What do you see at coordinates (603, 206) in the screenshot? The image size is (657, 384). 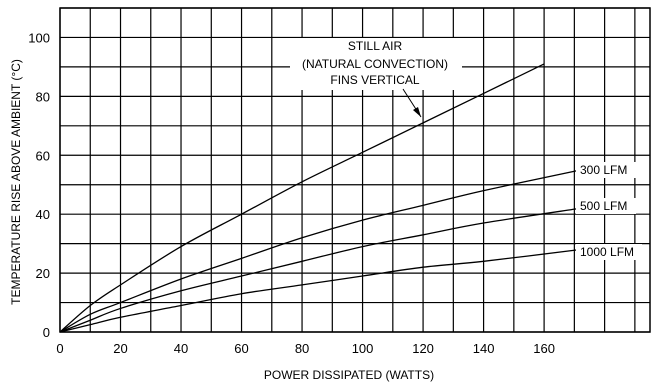 I see `series-label-500-lfm: 500 LFM` at bounding box center [603, 206].